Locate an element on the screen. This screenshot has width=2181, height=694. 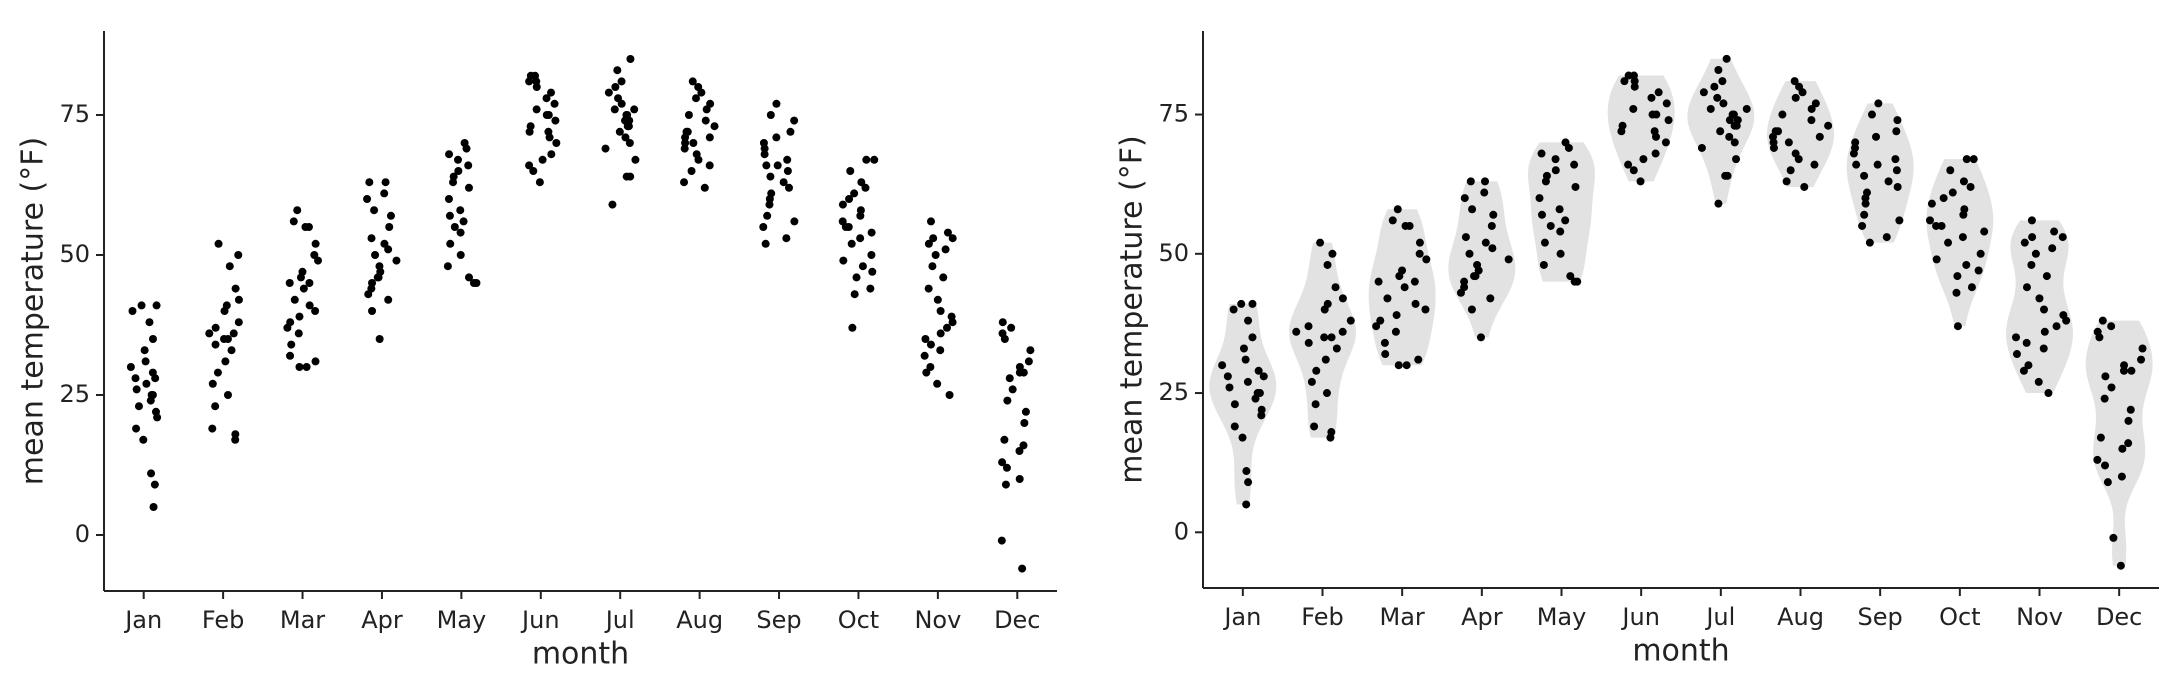
y-tick-label: 0 is located at coordinates (1181, 531).